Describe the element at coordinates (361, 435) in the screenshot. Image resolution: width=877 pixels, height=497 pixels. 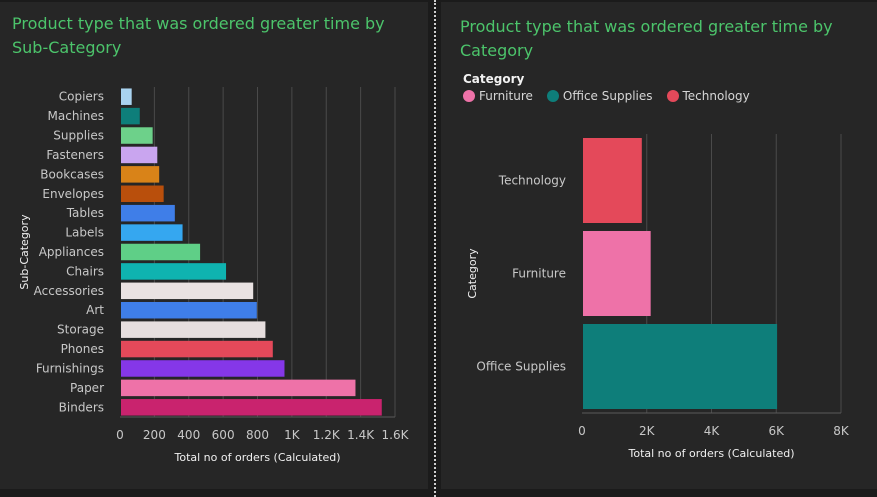
I see `x-tick-label: 1.4K` at that location.